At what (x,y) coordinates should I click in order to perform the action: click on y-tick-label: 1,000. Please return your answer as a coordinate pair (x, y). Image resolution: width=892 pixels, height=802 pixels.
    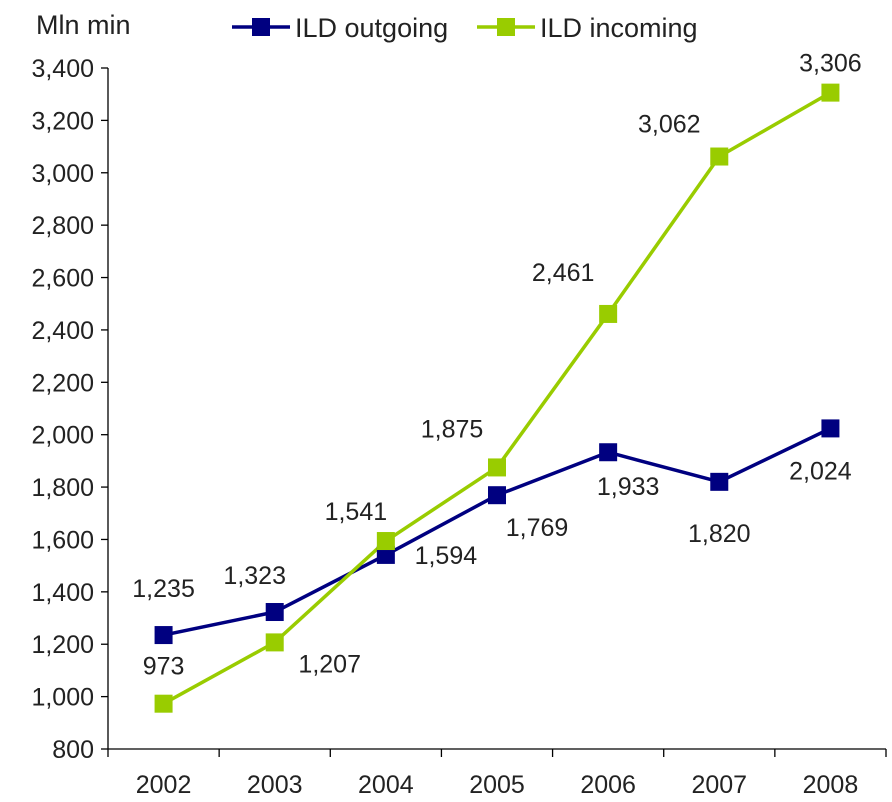
    Looking at the image, I should click on (62, 698).